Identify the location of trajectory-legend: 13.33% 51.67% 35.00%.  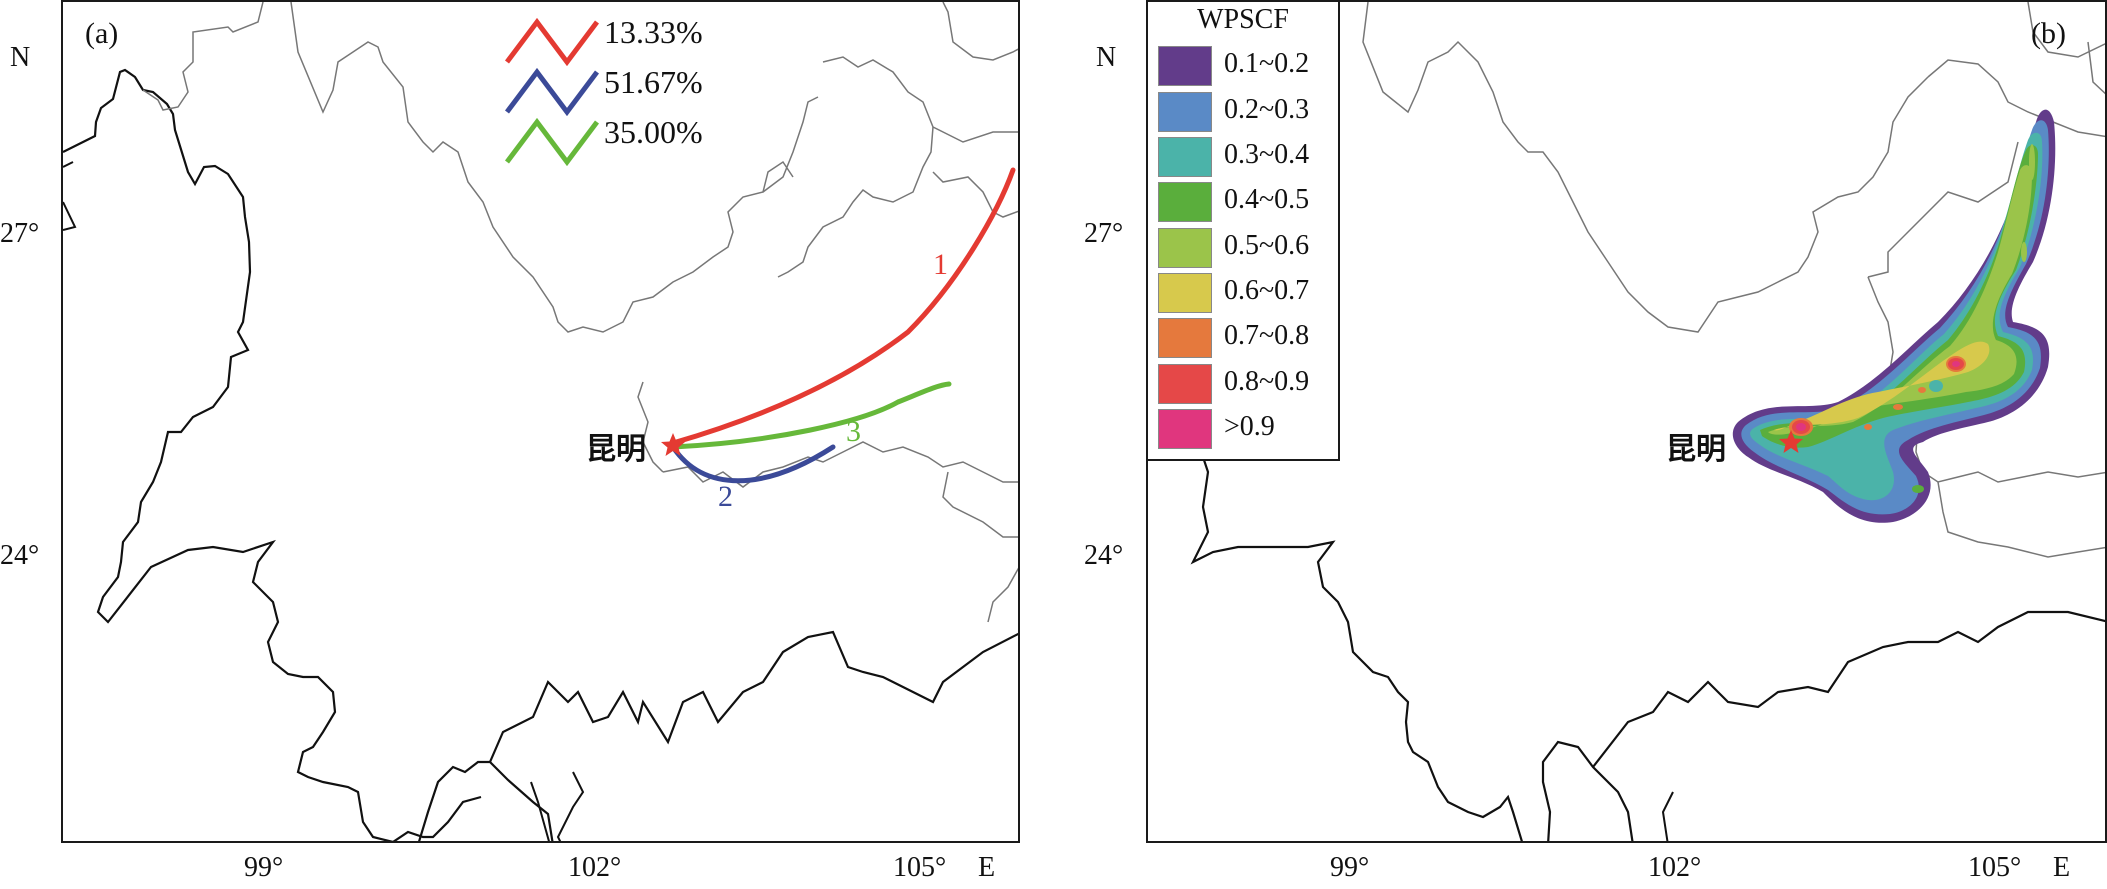
(629, 90).